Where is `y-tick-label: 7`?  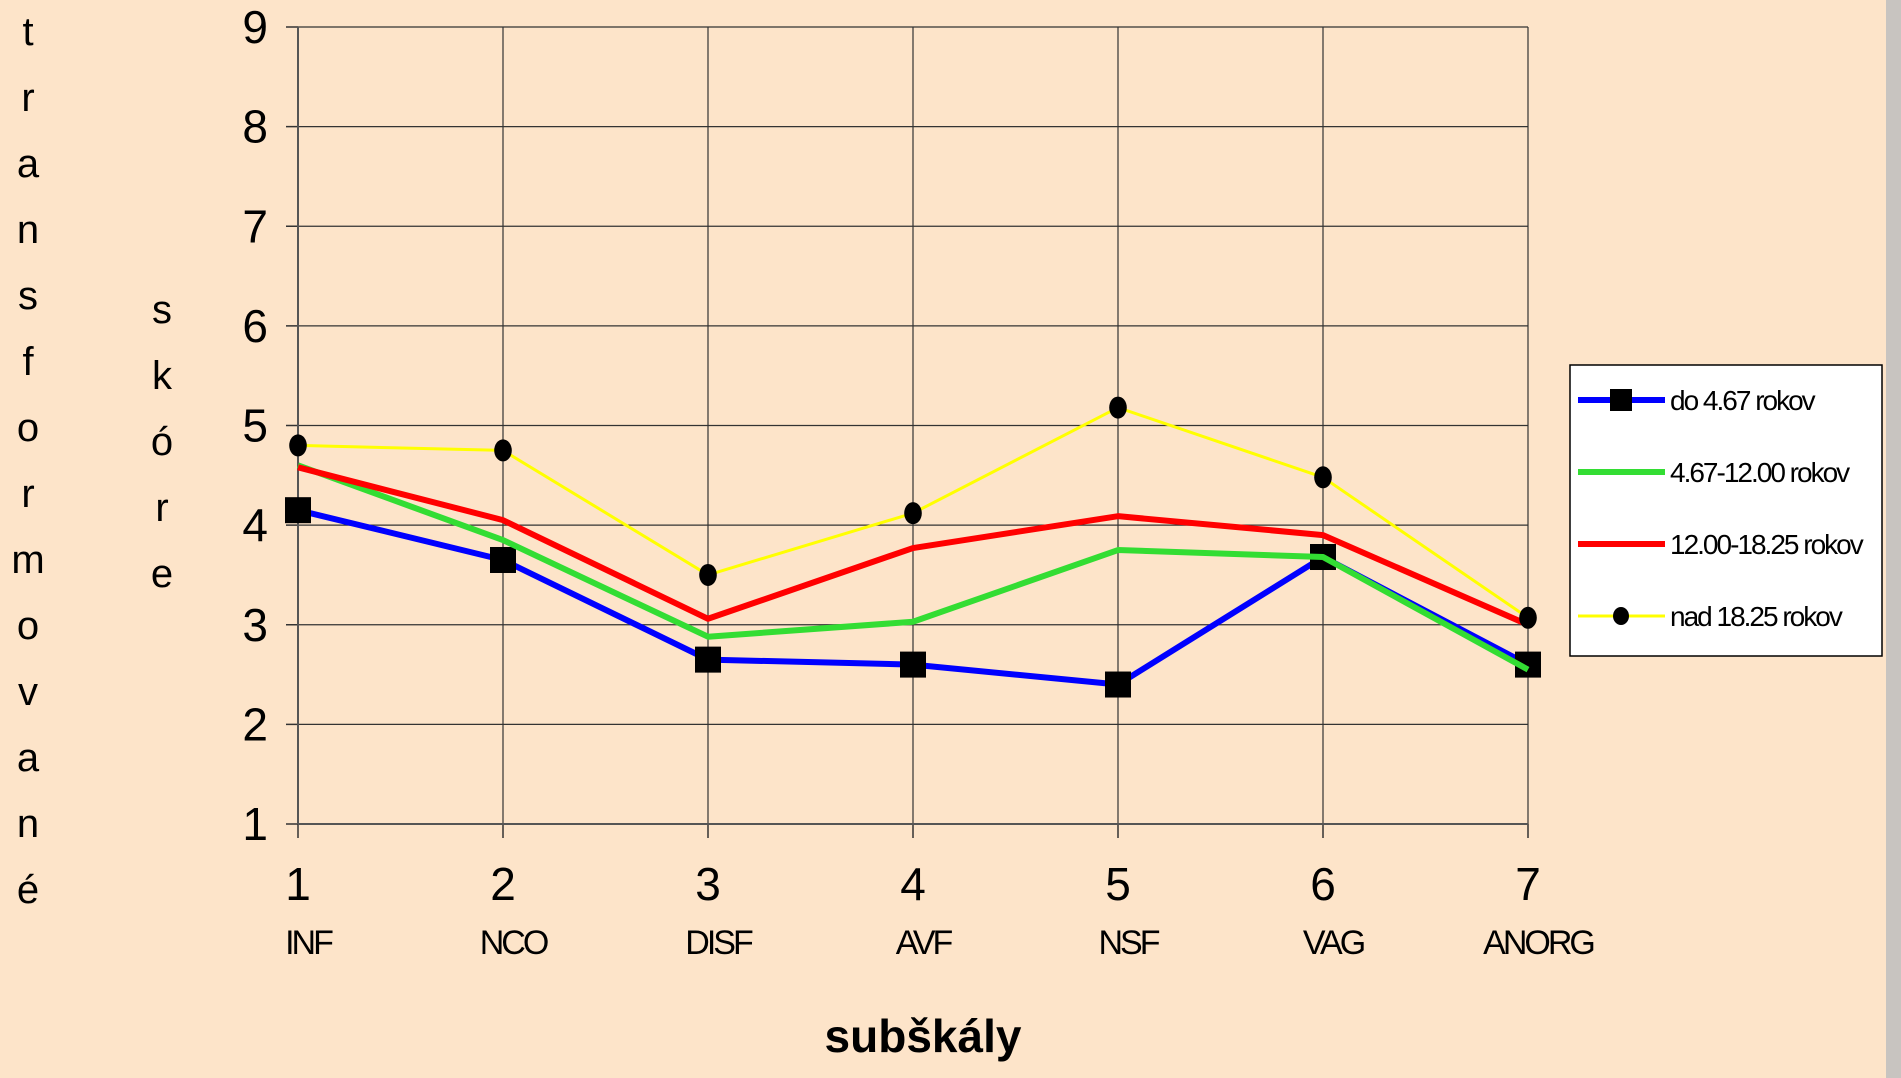
y-tick-label: 7 is located at coordinates (255, 226).